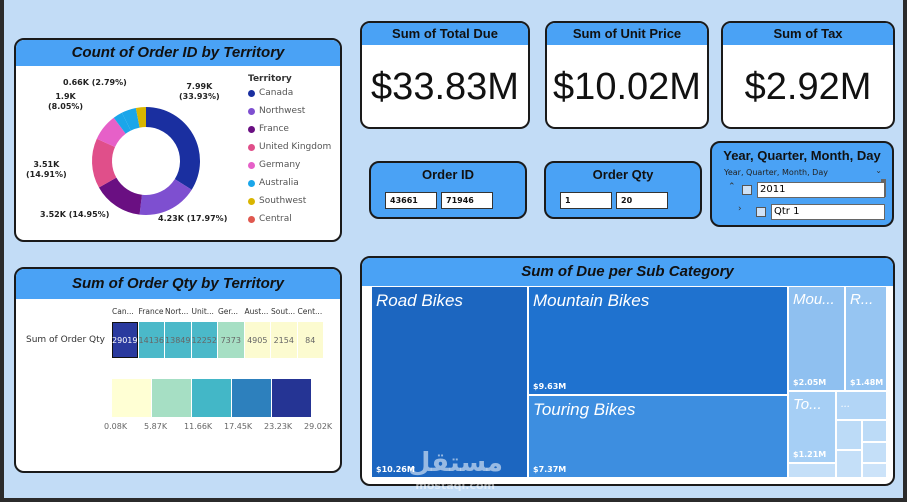 The width and height of the screenshot is (907, 502). Describe the element at coordinates (447, 174) in the screenshot. I see `order-id-slicer-title: Order ID` at that location.